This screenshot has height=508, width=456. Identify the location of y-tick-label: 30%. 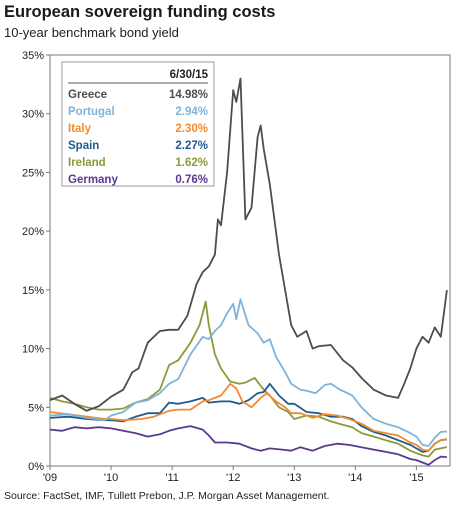
(33, 115).